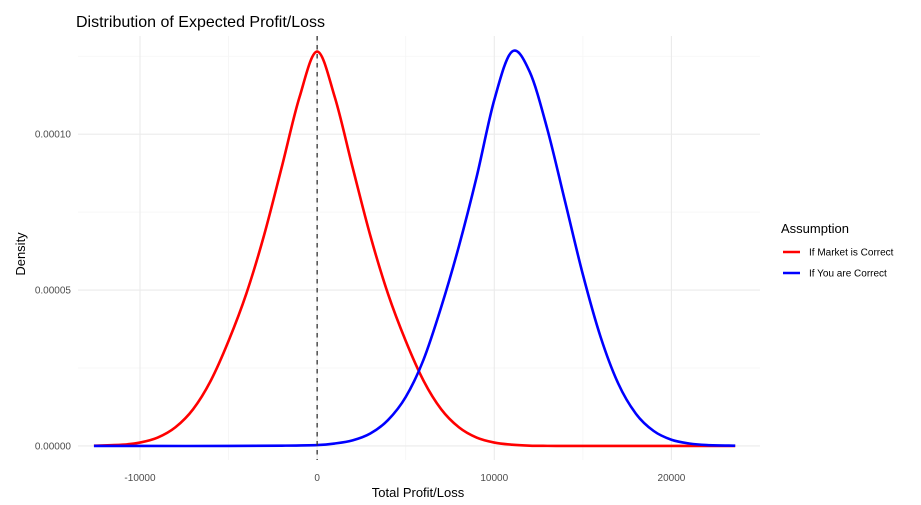 This screenshot has width=921, height=505. What do you see at coordinates (848, 274) in the screenshot?
I see `legend-entry-label: If You are Correct` at bounding box center [848, 274].